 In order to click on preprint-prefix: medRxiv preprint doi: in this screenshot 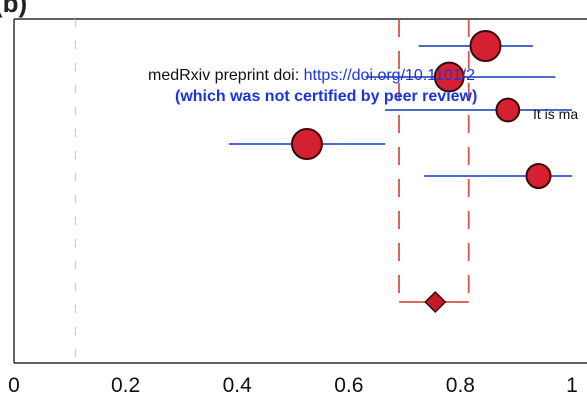, I will do `click(226, 75)`.